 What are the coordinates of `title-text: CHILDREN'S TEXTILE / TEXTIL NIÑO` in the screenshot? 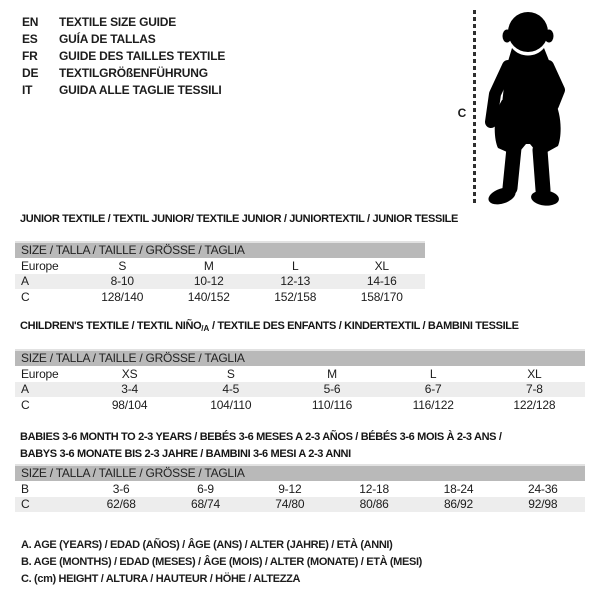 It's located at (111, 326).